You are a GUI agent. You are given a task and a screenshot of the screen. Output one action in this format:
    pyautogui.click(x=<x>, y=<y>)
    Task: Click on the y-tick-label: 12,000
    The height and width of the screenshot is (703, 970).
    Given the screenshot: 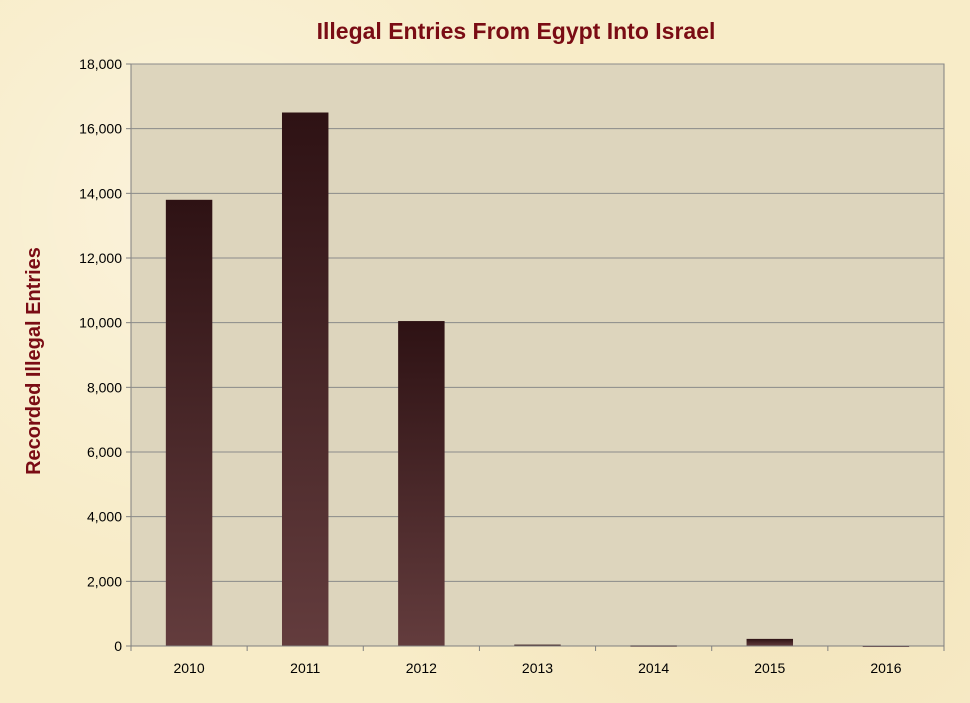 What is the action you would take?
    pyautogui.click(x=100, y=258)
    